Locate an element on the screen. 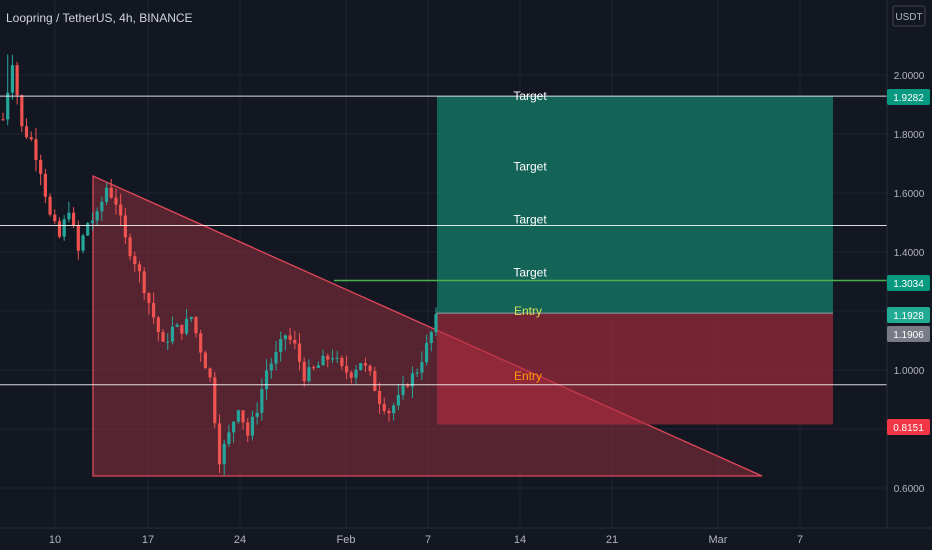  time-scale is located at coordinates (466, 539).